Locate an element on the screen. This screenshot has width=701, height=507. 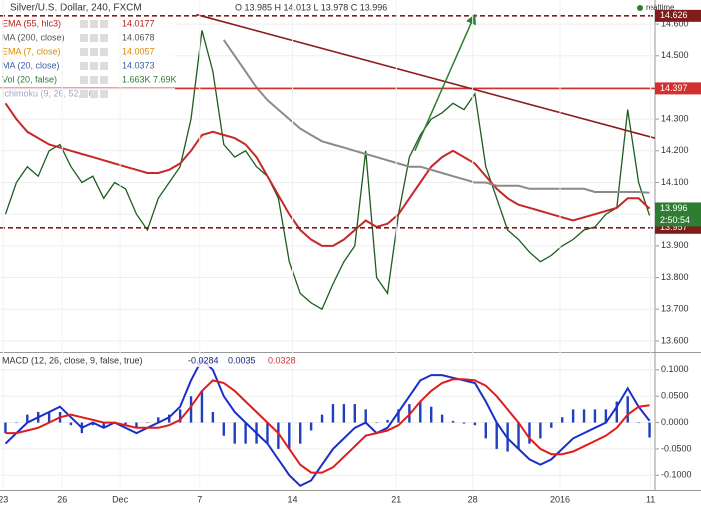
legend-value: 14.0373 is located at coordinates (138, 65).